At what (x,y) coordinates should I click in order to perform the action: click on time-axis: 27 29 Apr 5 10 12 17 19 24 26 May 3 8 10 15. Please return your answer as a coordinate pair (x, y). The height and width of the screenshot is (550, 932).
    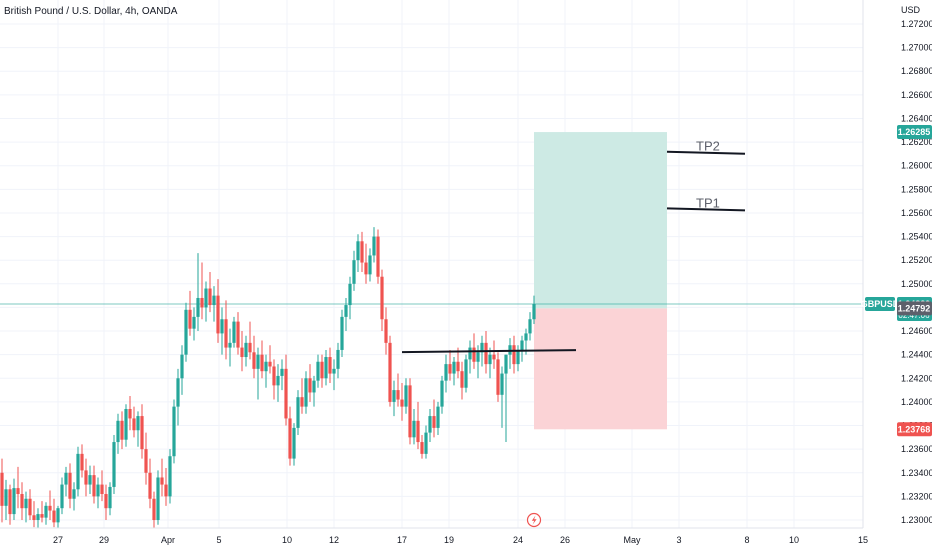
    Looking at the image, I should click on (460, 540).